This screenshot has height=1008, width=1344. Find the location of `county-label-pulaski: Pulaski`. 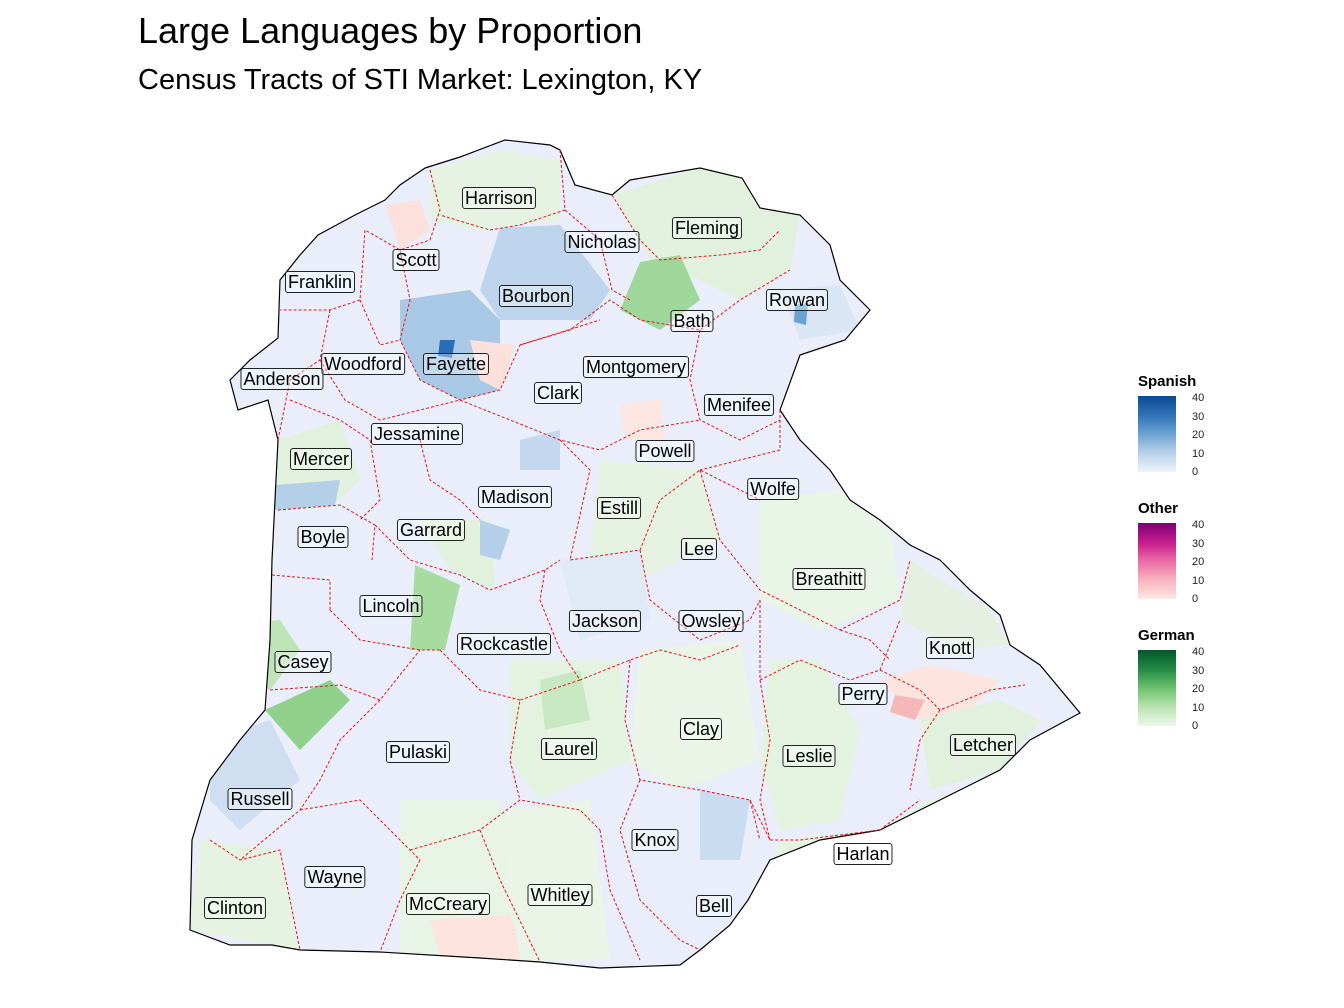

county-label-pulaski: Pulaski is located at coordinates (418, 752).